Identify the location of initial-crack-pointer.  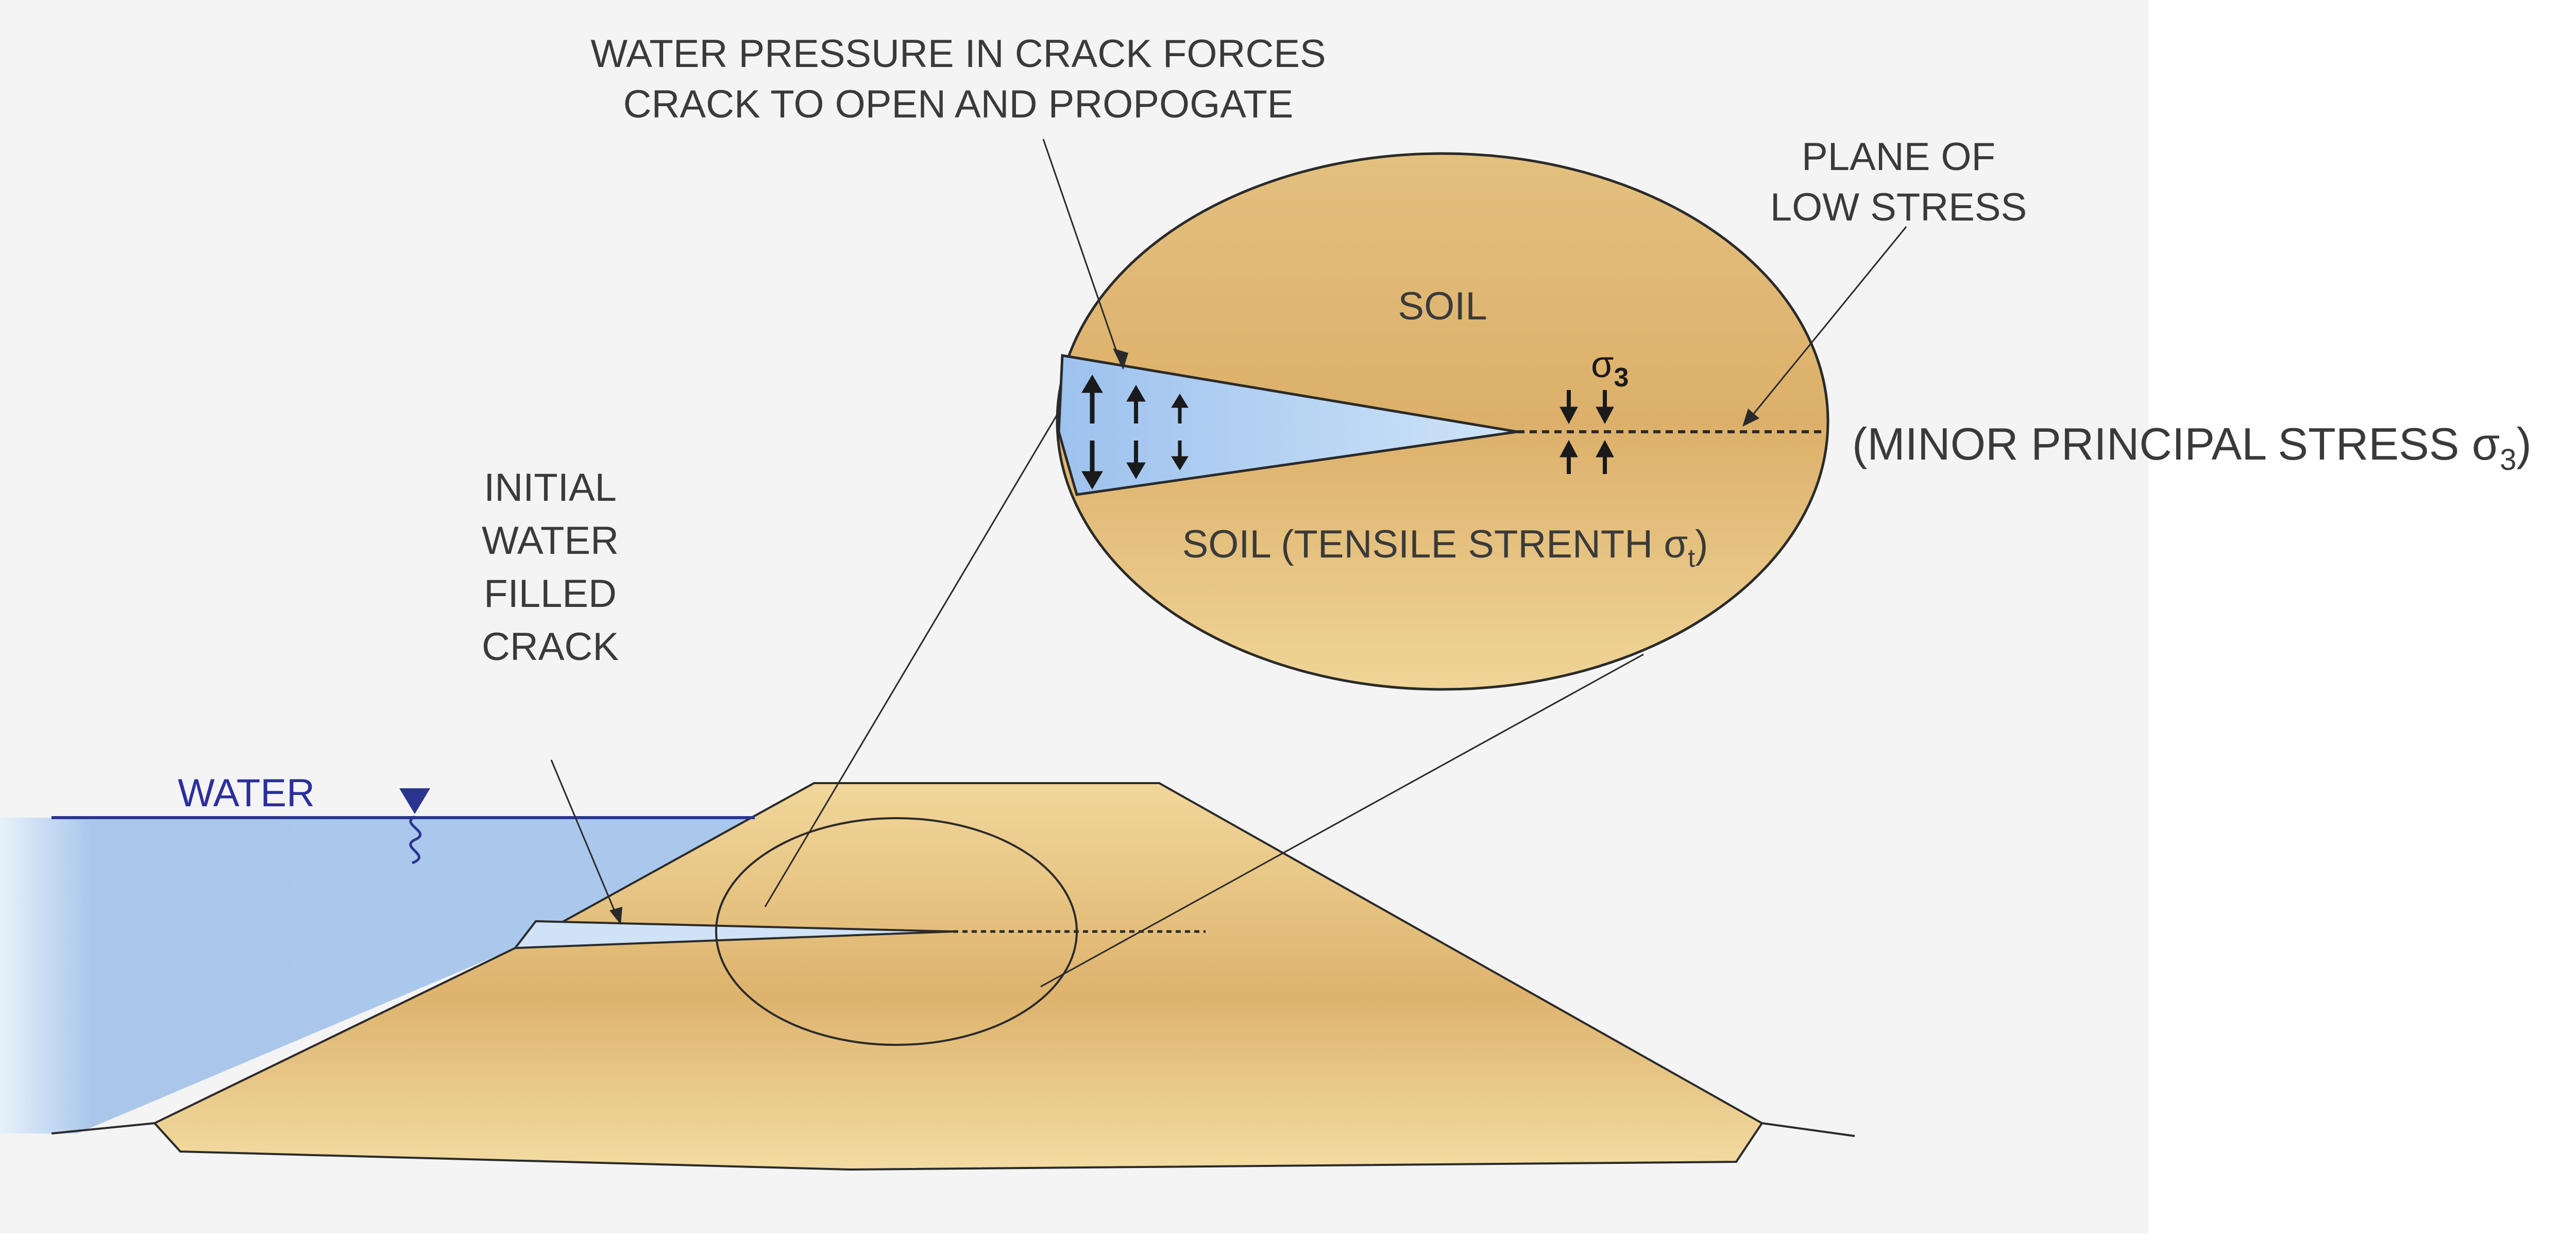
(586, 842).